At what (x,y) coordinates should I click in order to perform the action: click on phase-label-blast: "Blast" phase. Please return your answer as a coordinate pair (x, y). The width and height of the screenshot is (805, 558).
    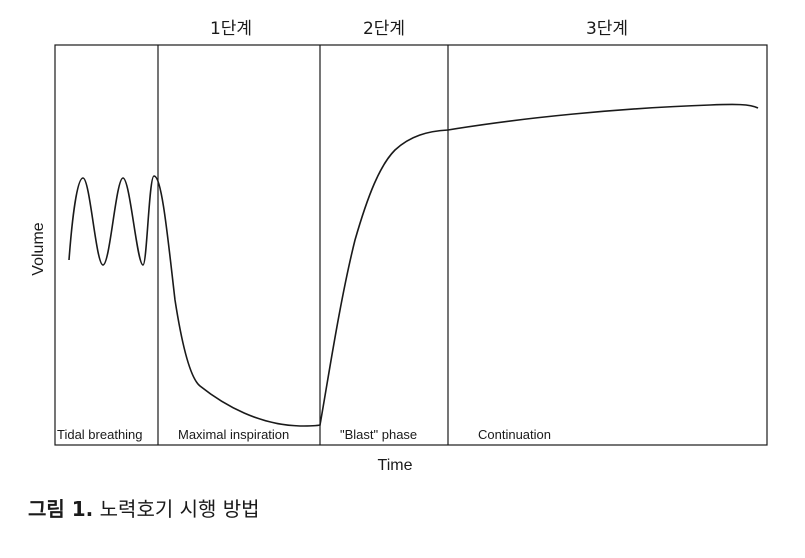
    Looking at the image, I should click on (378, 434).